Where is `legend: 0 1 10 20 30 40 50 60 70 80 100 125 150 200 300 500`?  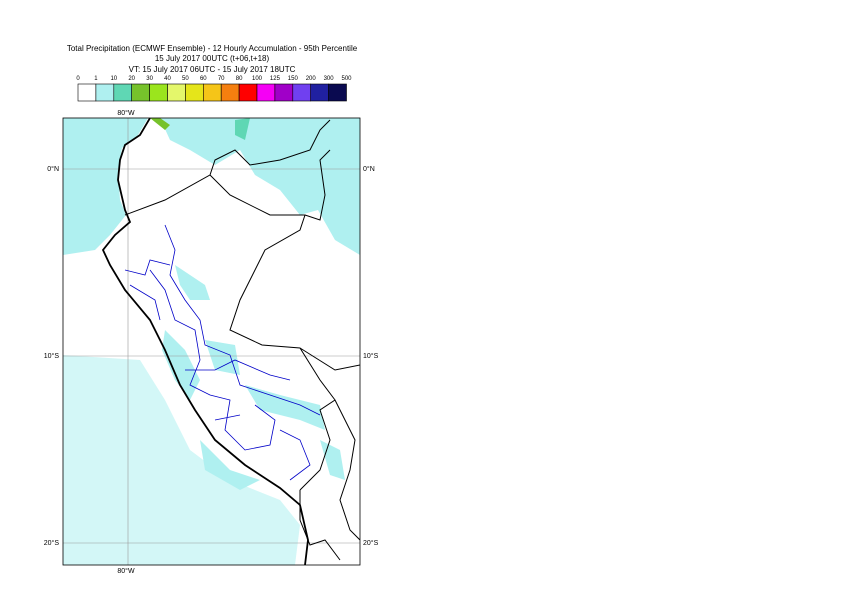 legend: 0 1 10 20 30 40 50 60 70 80 100 125 150 200 300 500 is located at coordinates (214, 89).